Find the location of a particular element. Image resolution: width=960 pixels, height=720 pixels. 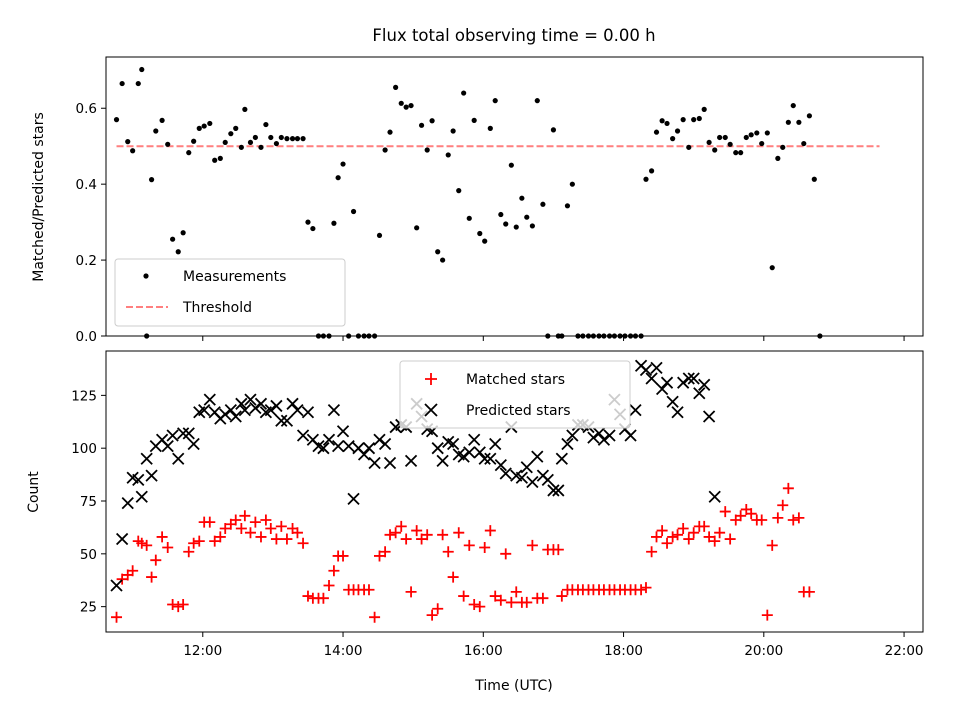

count-y-ticks: 25 50 75 100 125 is located at coordinates (88, 502).